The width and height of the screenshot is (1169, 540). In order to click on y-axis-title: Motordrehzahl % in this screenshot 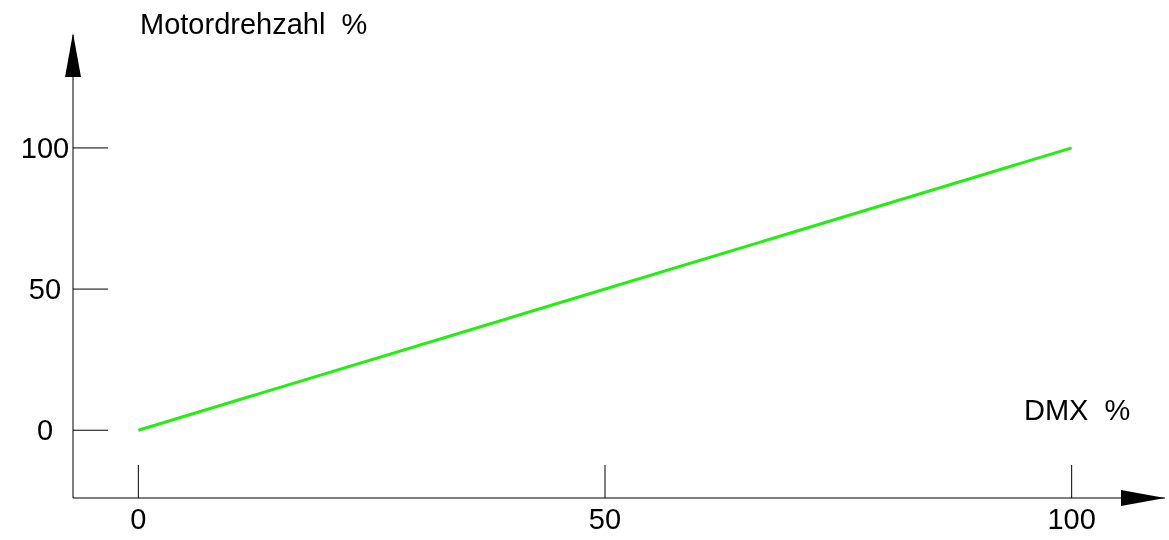, I will do `click(254, 24)`.